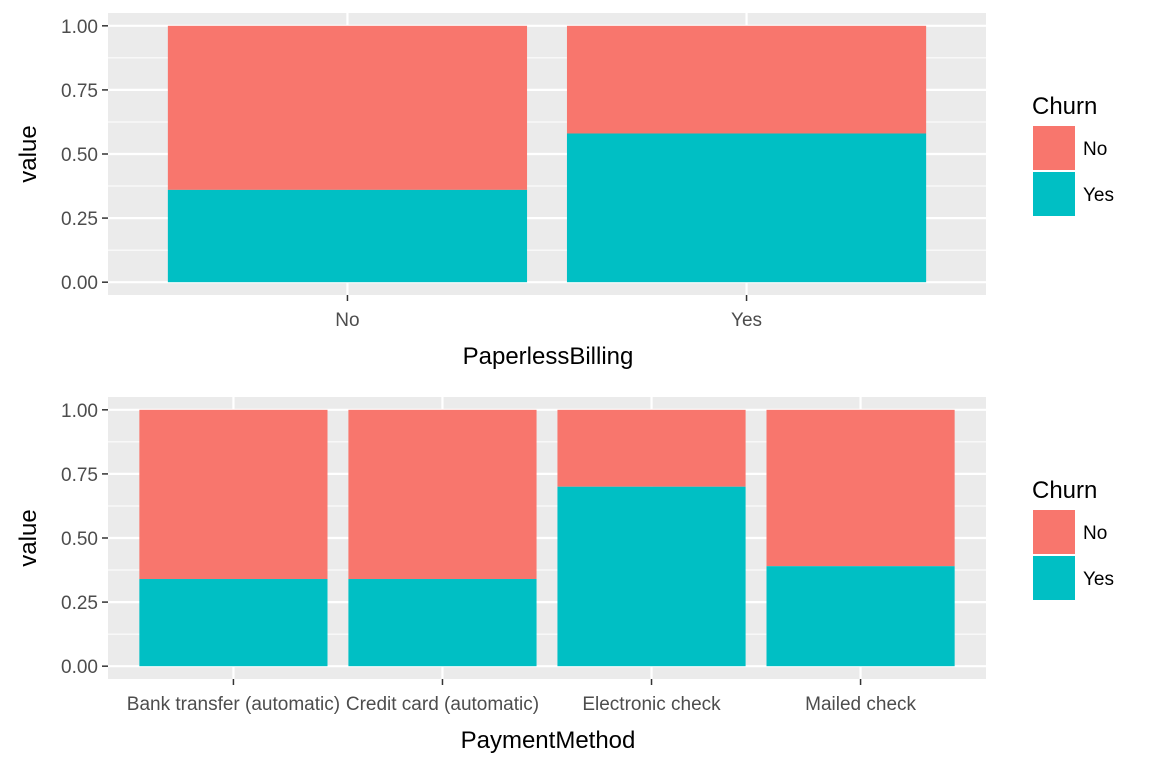  What do you see at coordinates (860, 704) in the screenshot?
I see `x-tick-label: Mailed check` at bounding box center [860, 704].